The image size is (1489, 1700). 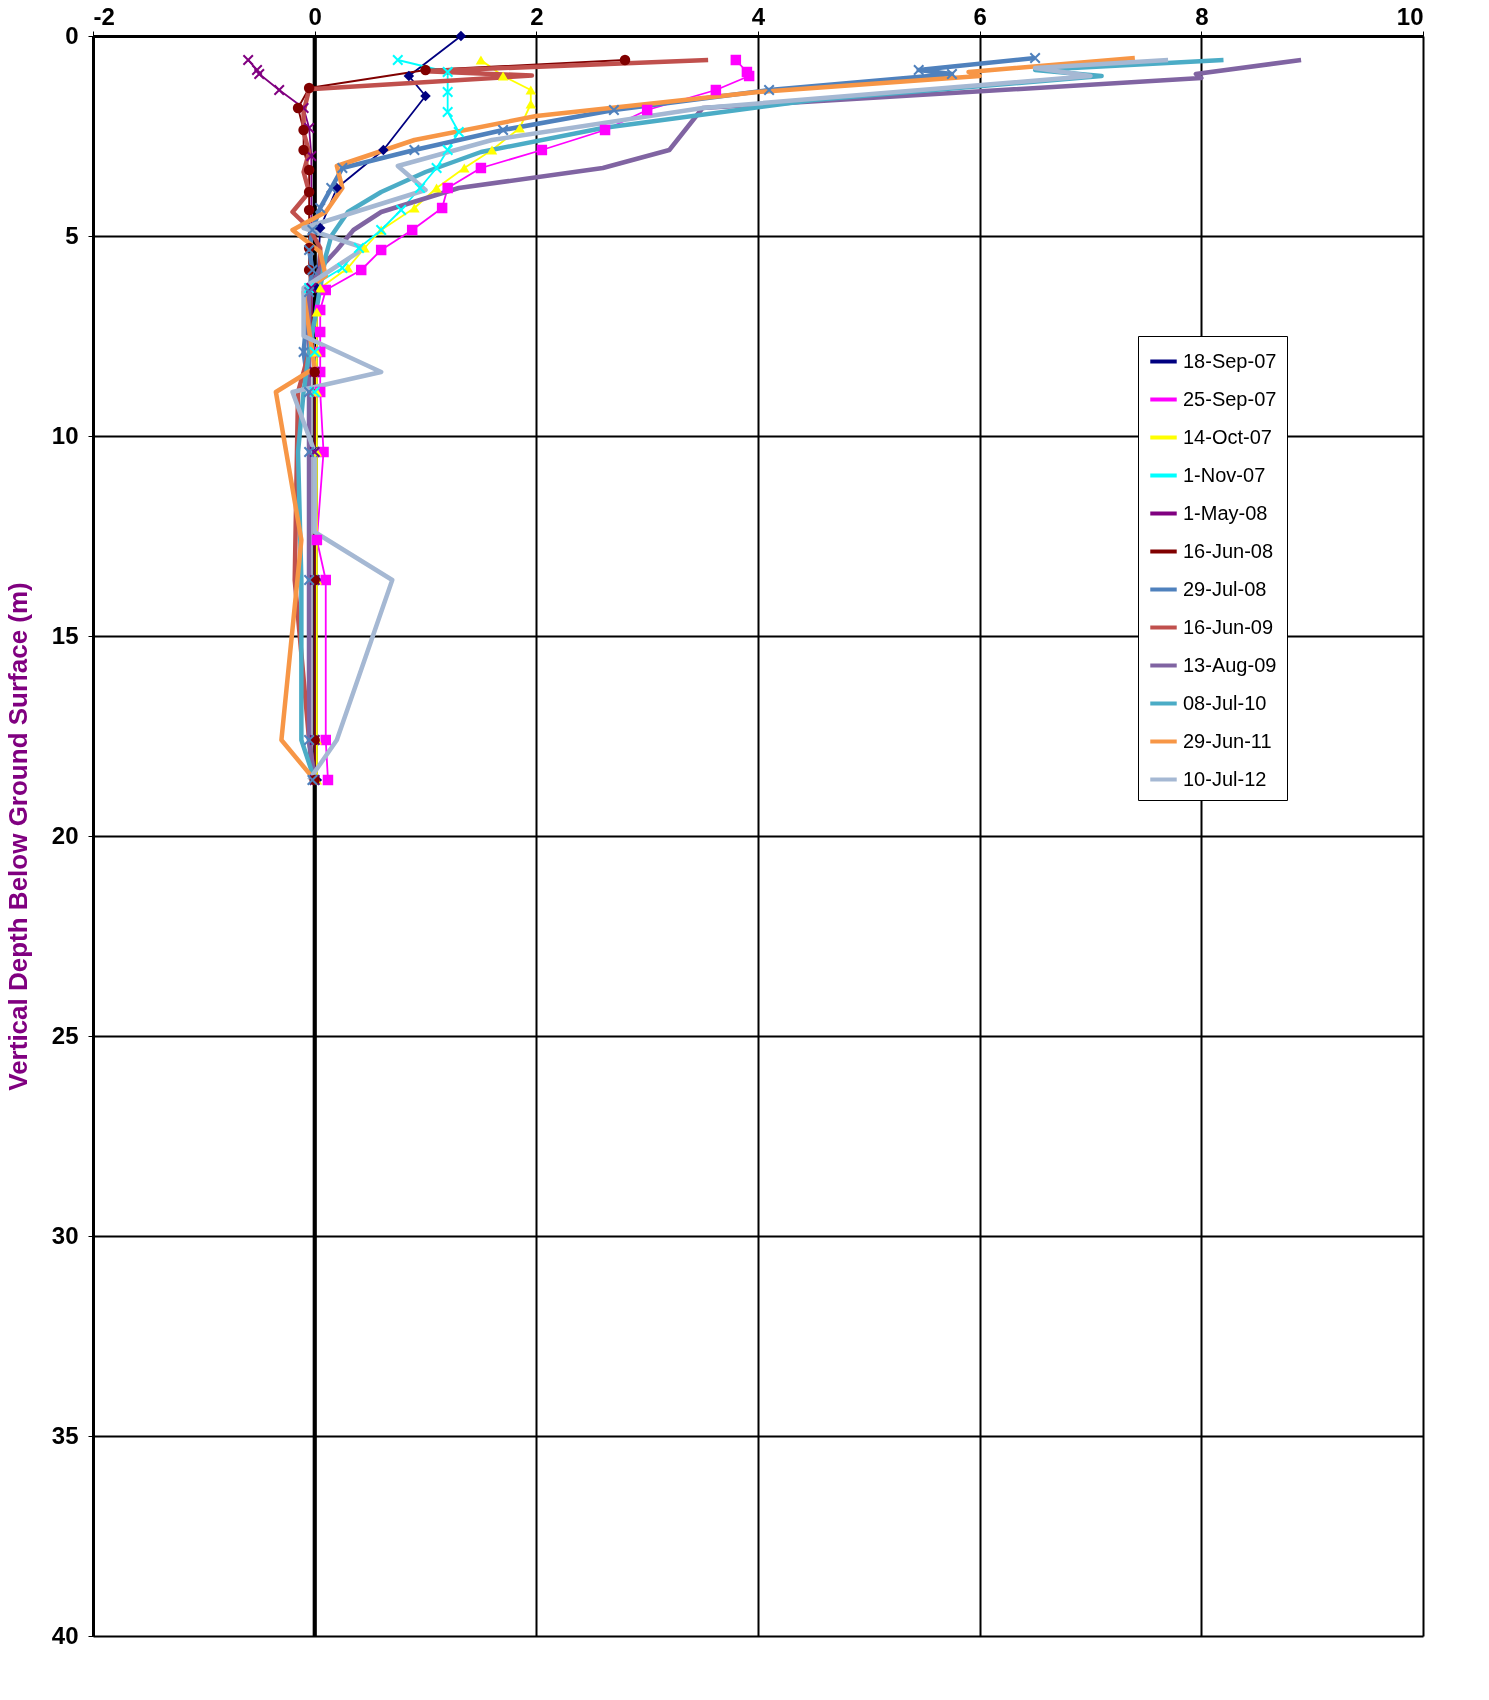 I want to click on y-axis-title: Vertical Depth Below Ground Surface (m), so click(x=17, y=836).